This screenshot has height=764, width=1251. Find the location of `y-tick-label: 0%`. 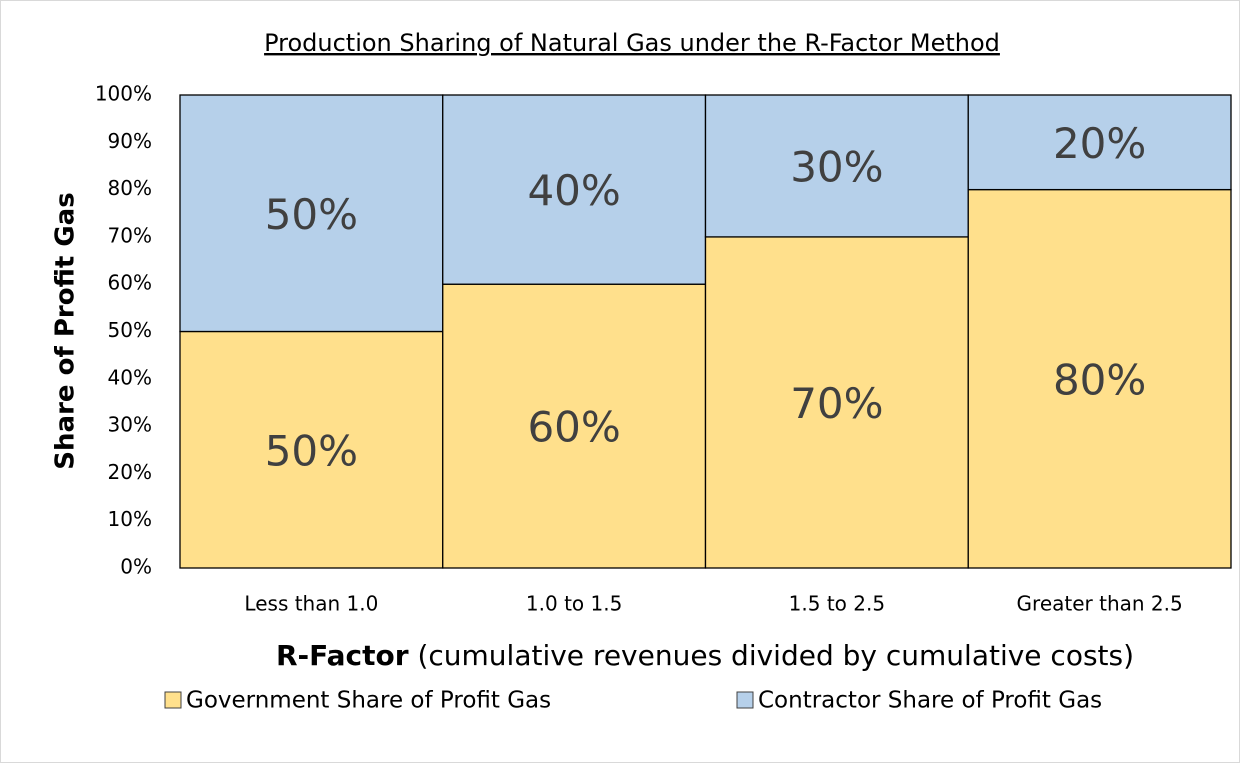

y-tick-label: 0% is located at coordinates (136, 567).